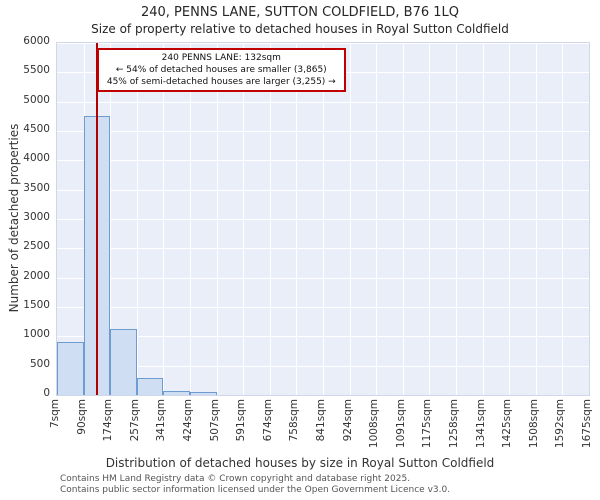  I want to click on x-tick-label: 507sqm, so click(214, 420).